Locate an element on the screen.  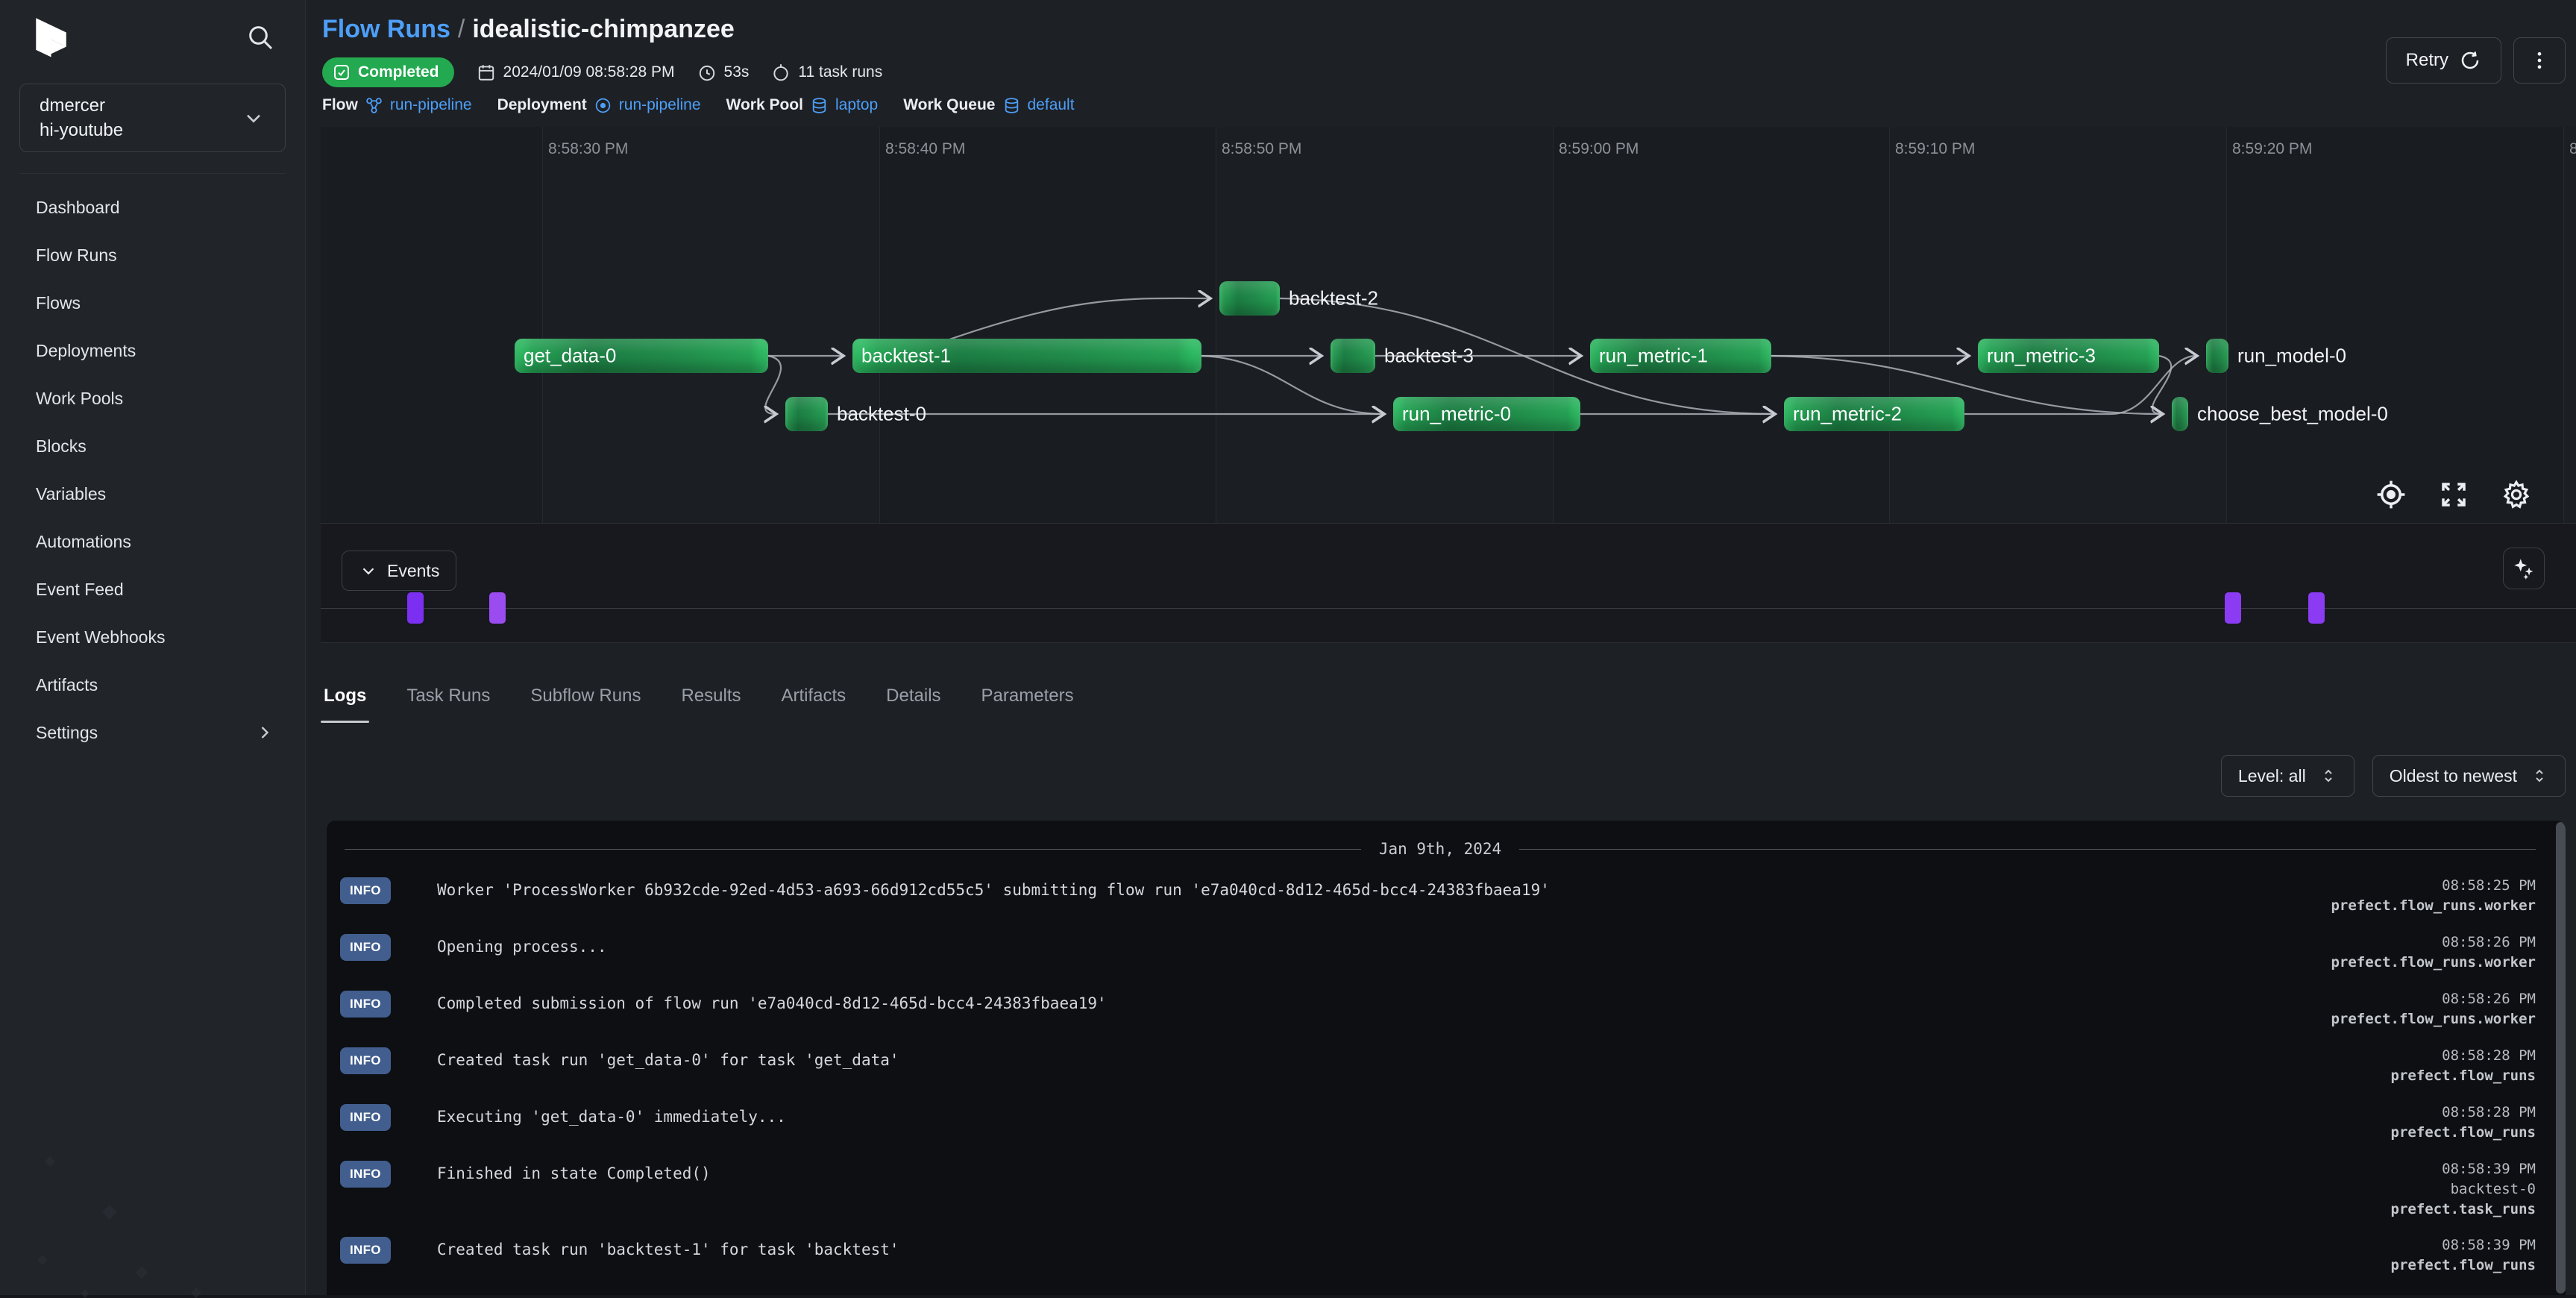
sidebar-item-label: Deployments is located at coordinates (86, 351).